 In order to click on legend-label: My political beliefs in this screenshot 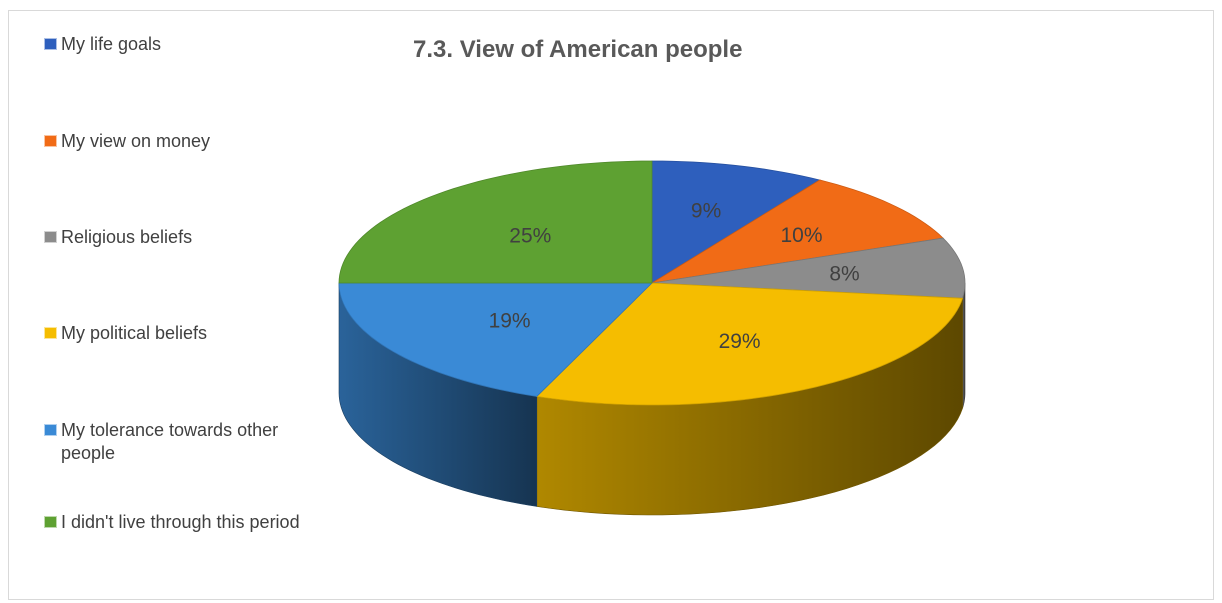, I will do `click(134, 333)`.